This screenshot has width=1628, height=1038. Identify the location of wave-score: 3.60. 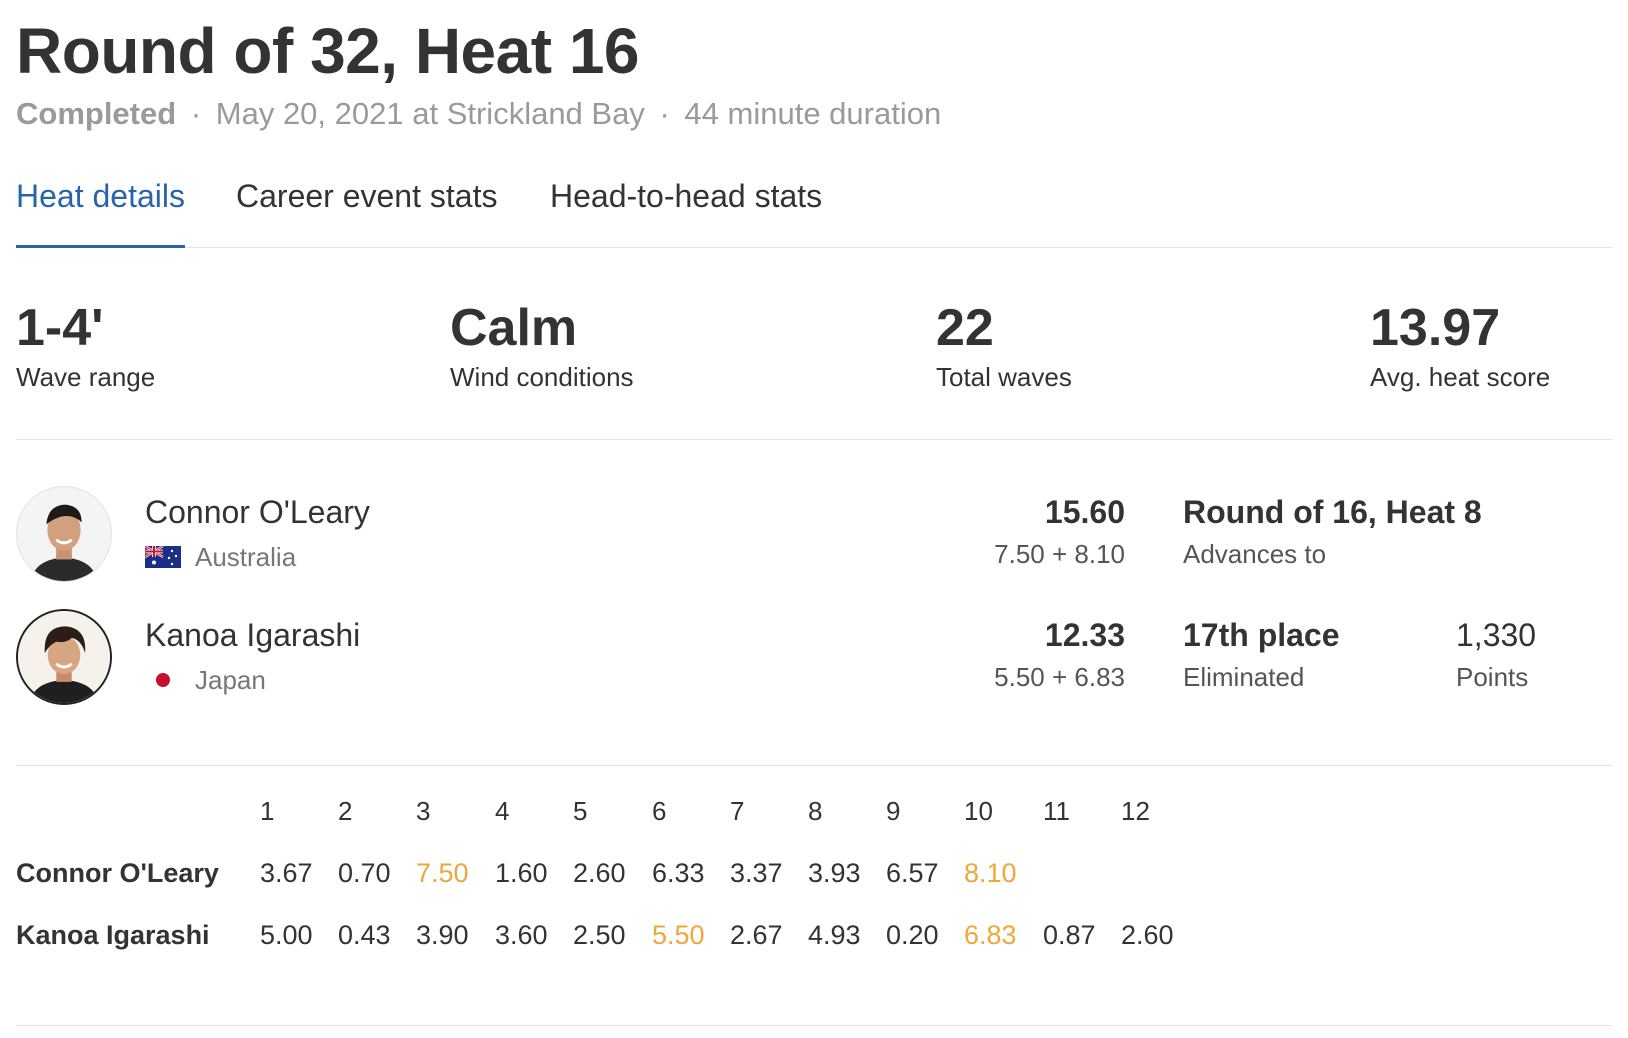
(521, 935).